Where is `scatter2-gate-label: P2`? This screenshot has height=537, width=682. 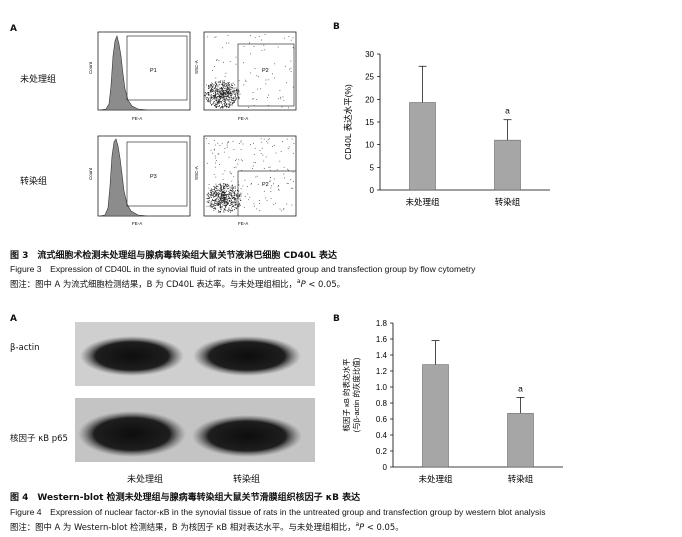
scatter2-gate-label: P2 is located at coordinates (265, 185).